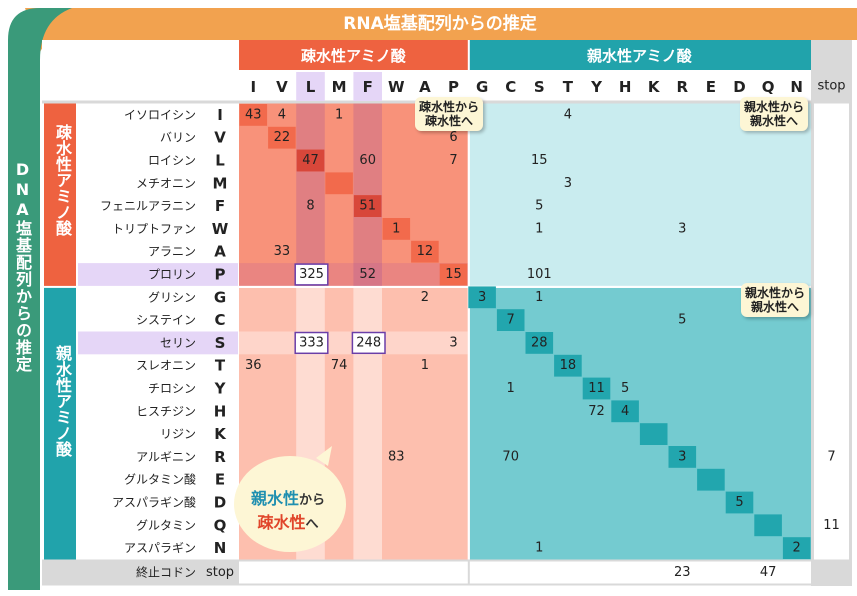 The image size is (857, 596). I want to click on cell-value-F-L: 8, so click(310, 206).